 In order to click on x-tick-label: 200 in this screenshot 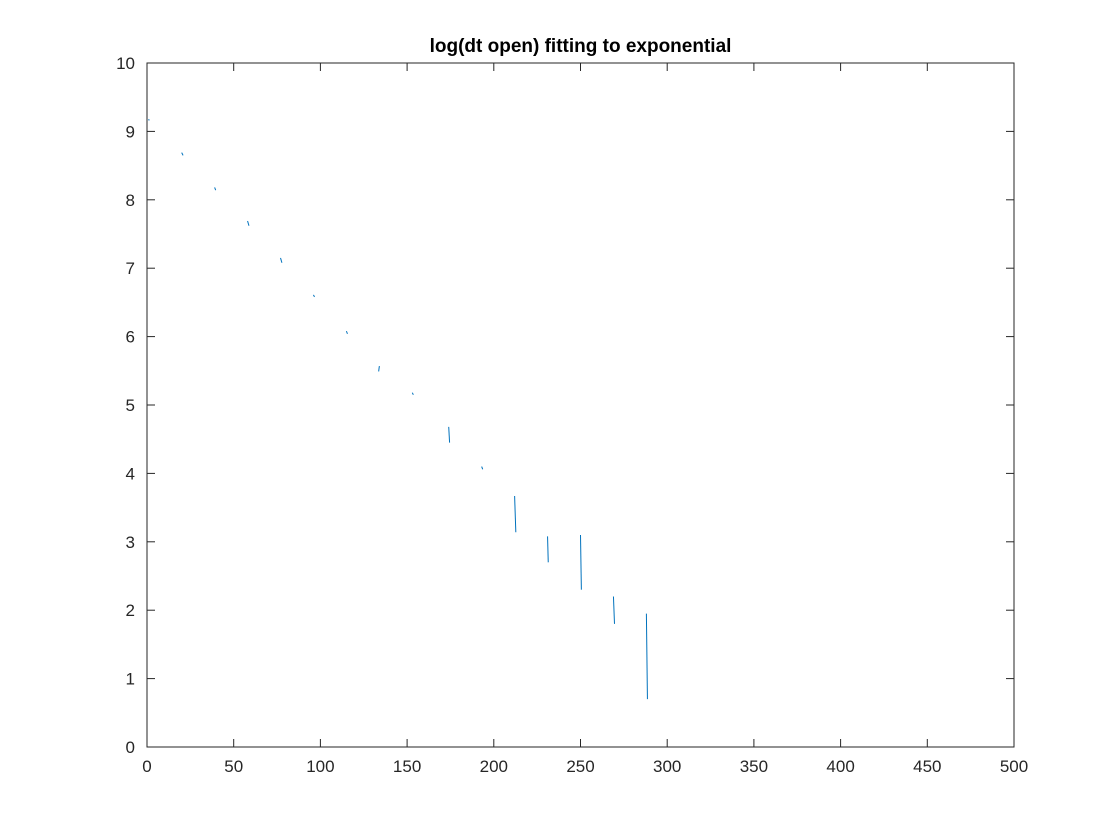, I will do `click(494, 766)`.